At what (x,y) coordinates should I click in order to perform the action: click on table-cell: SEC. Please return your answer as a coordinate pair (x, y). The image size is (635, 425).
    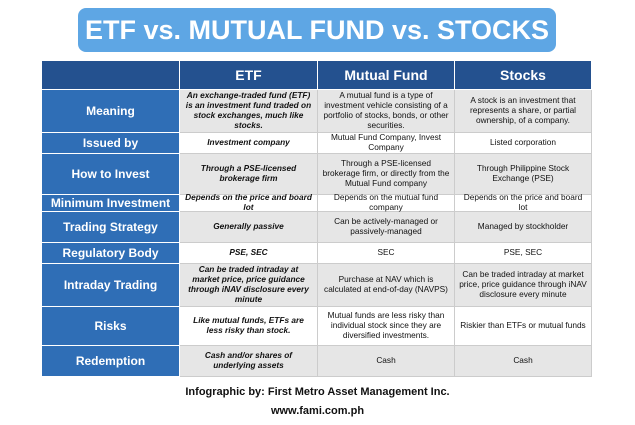
    Looking at the image, I should click on (386, 253).